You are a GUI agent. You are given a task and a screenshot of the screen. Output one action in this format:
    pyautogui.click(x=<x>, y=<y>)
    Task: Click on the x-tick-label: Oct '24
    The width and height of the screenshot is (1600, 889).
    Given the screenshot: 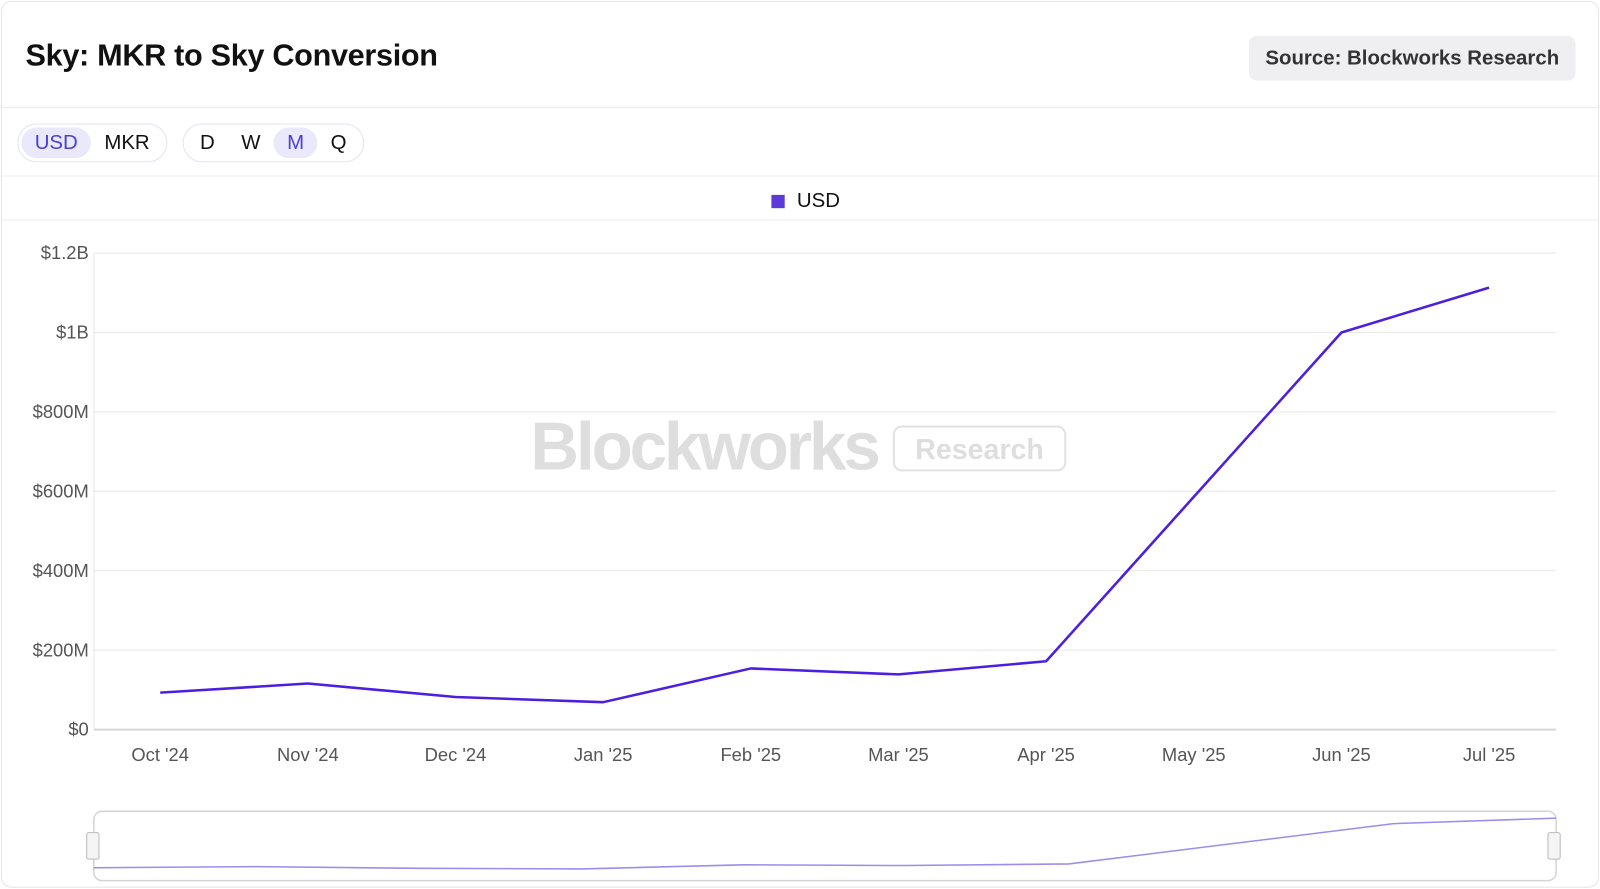 What is the action you would take?
    pyautogui.click(x=160, y=754)
    